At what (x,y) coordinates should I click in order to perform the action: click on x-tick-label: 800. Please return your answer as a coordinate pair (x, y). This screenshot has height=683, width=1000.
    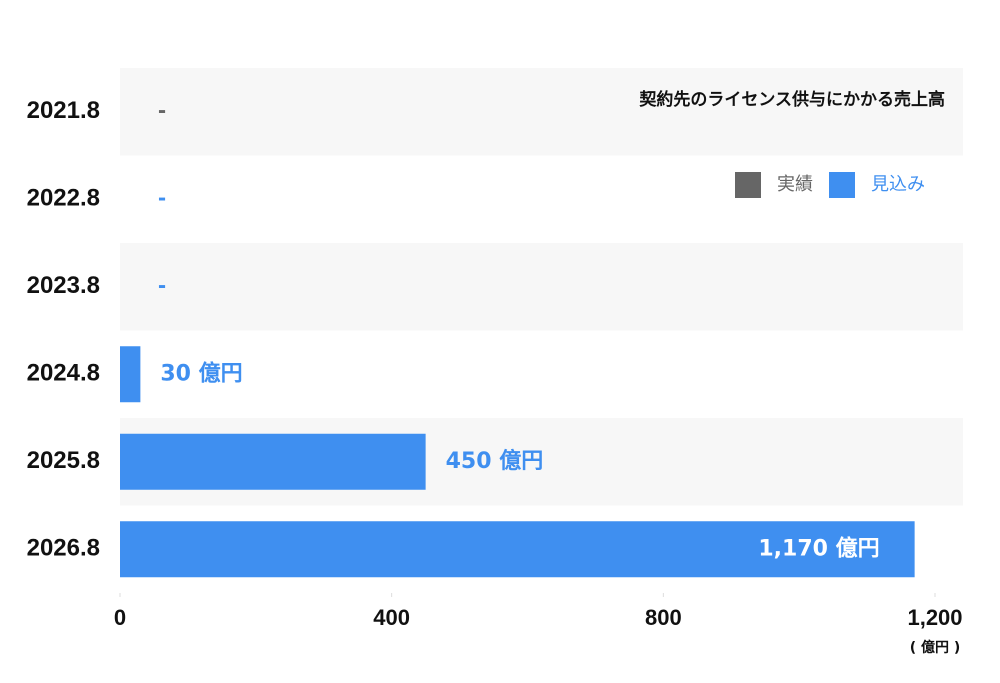
    Looking at the image, I should click on (663, 617).